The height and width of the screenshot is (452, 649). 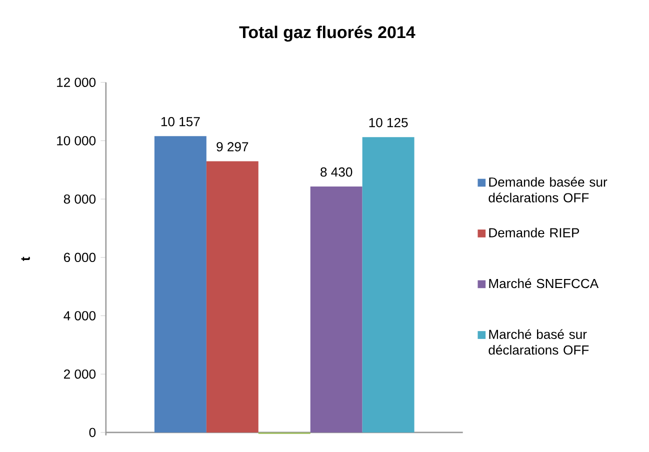 What do you see at coordinates (388, 123) in the screenshot?
I see `data-label: 10 125` at bounding box center [388, 123].